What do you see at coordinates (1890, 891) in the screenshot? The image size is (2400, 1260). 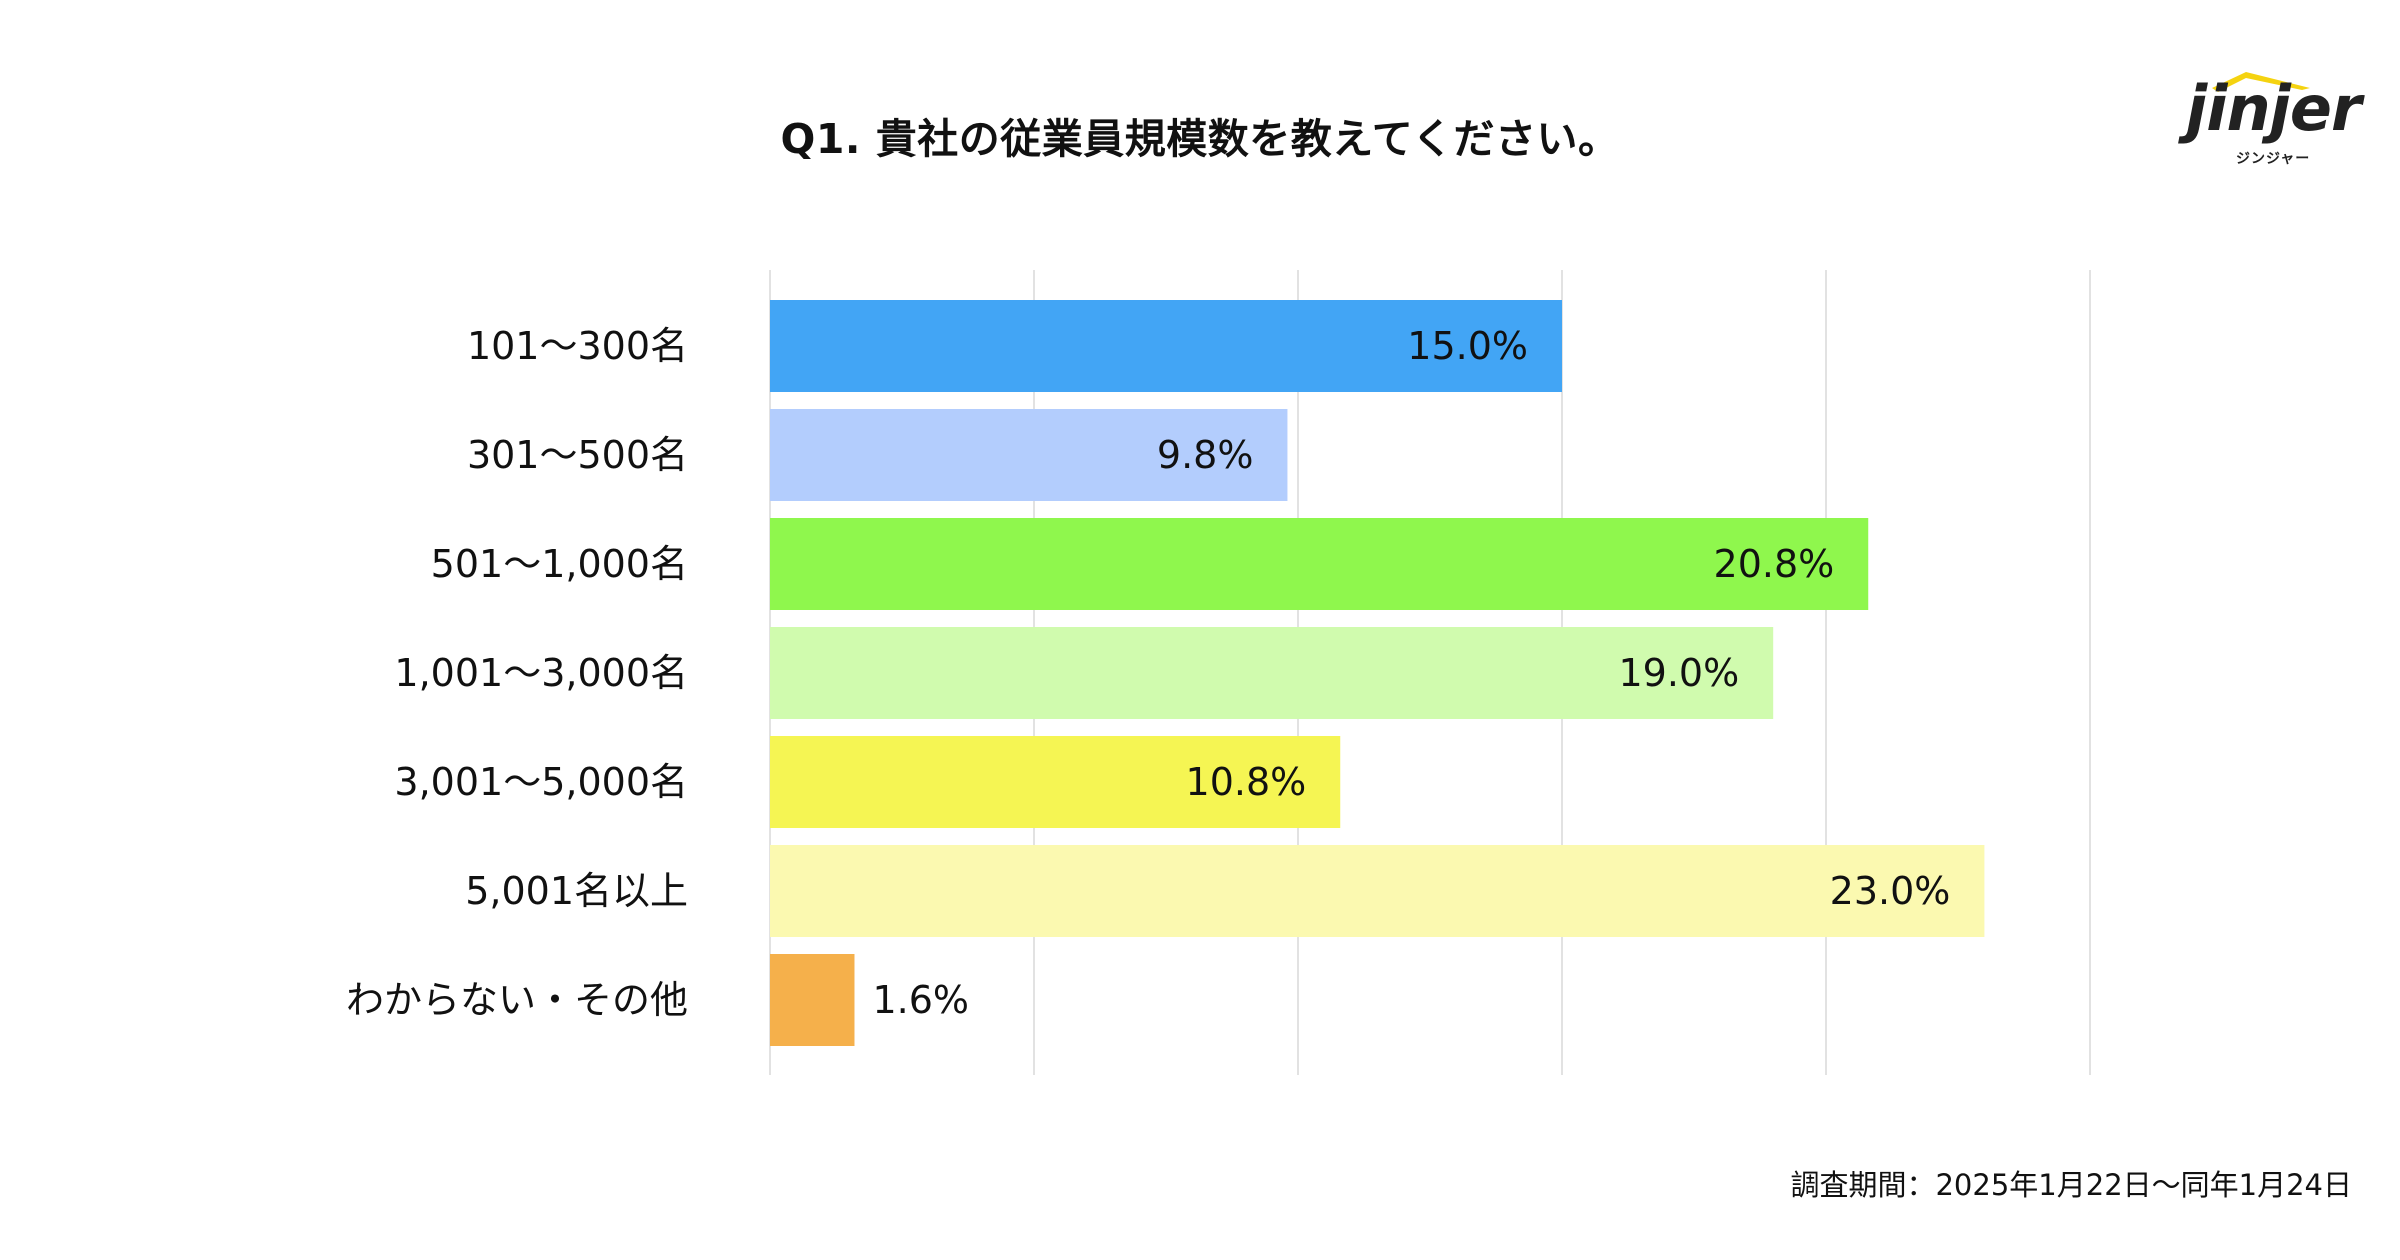 I see `data-label: 23.0%` at bounding box center [1890, 891].